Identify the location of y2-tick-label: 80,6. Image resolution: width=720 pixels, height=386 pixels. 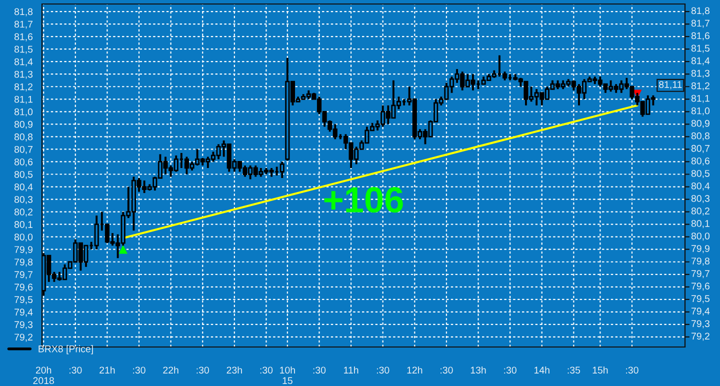
(700, 161).